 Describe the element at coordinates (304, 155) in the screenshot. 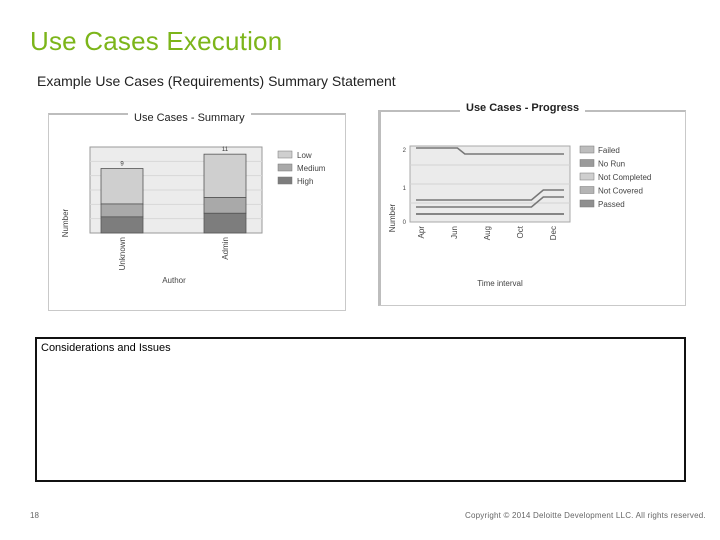

I see `legend-label: Low` at that location.